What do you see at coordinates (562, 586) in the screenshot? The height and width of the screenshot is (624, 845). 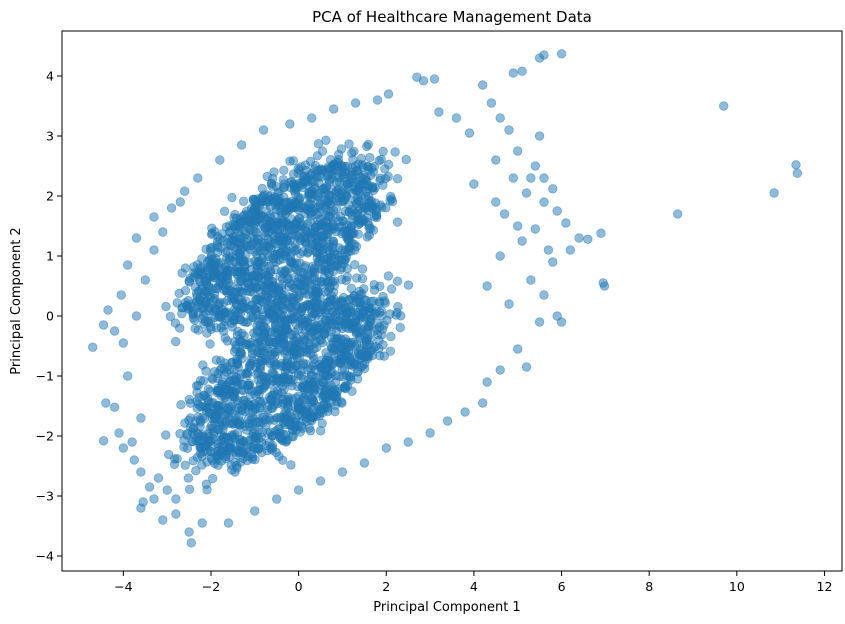 I see `x-tick-label: 6` at bounding box center [562, 586].